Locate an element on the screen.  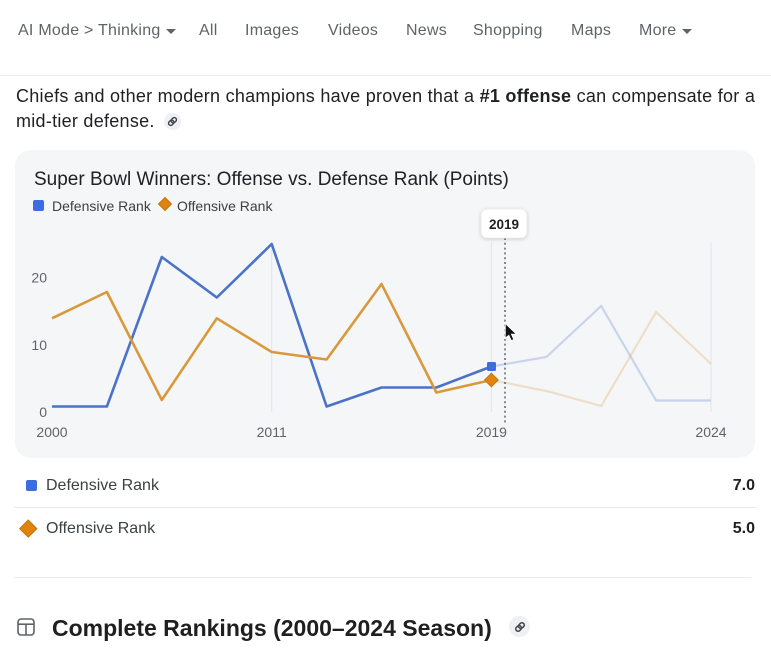
svg-text: 10 is located at coordinates (39, 345).